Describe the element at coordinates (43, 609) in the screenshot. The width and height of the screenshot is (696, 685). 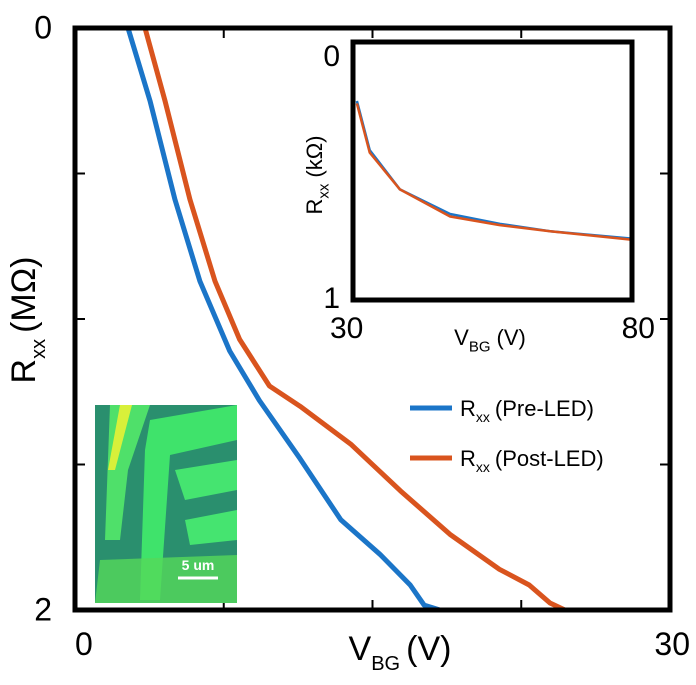
I see `y-tick-label: 2` at that location.